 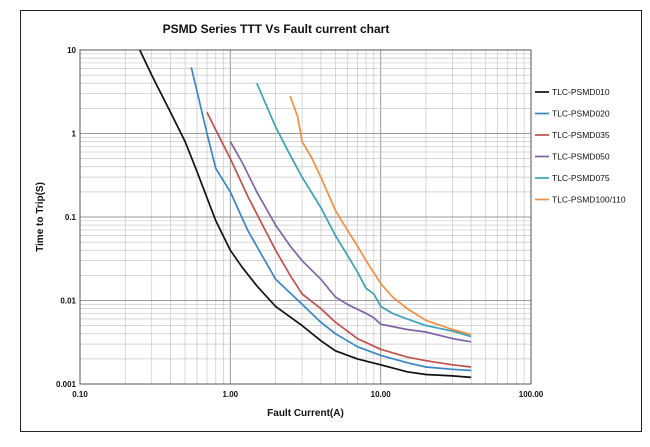 I want to click on legend-item-tlc-psmd020: TLC-PSMD020, so click(x=572, y=114).